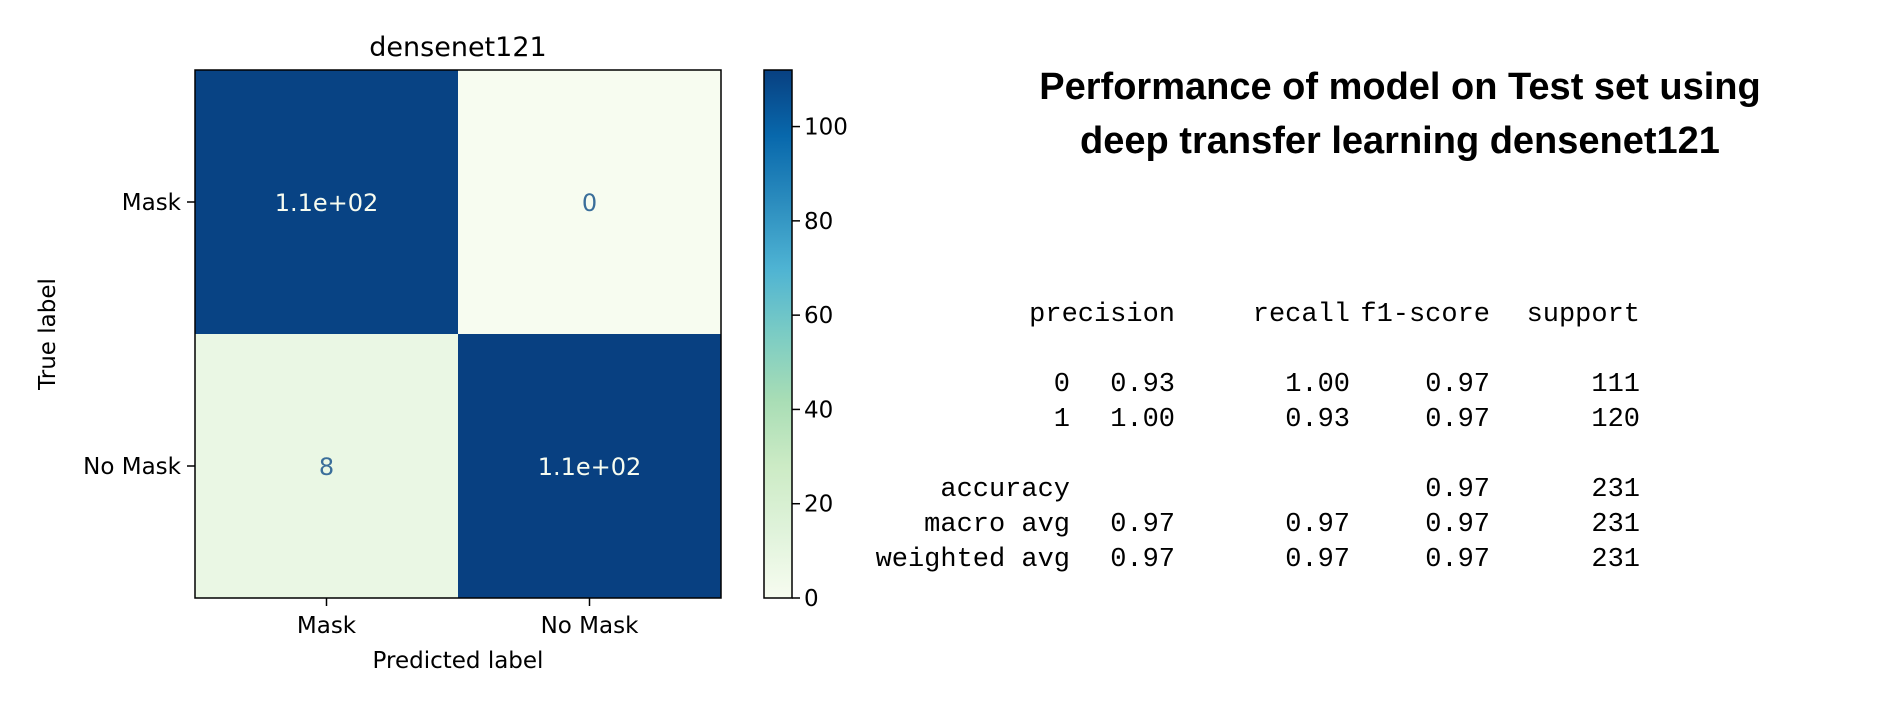  Describe the element at coordinates (1102, 315) in the screenshot. I see `header-precision: precision` at that location.